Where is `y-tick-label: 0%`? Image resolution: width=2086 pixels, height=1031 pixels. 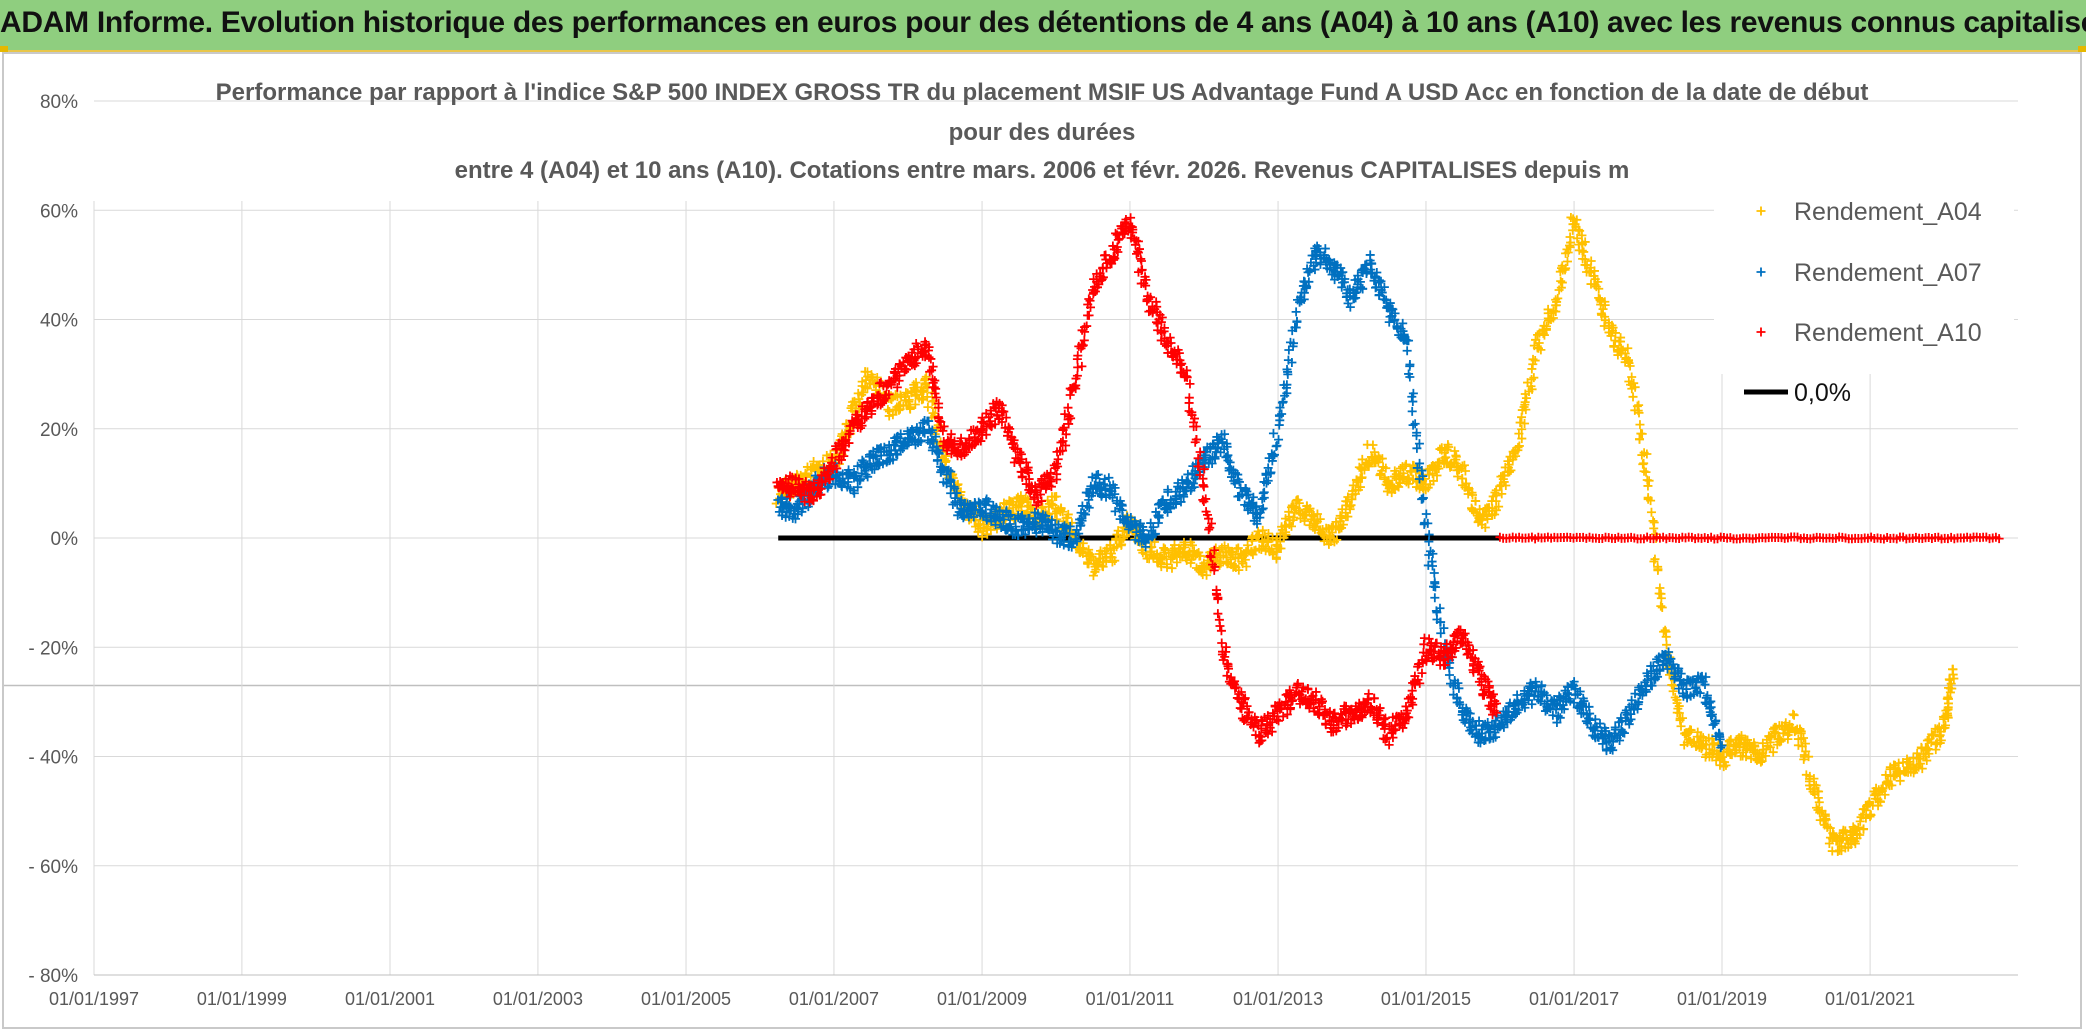
y-tick-label: 0% is located at coordinates (65, 539).